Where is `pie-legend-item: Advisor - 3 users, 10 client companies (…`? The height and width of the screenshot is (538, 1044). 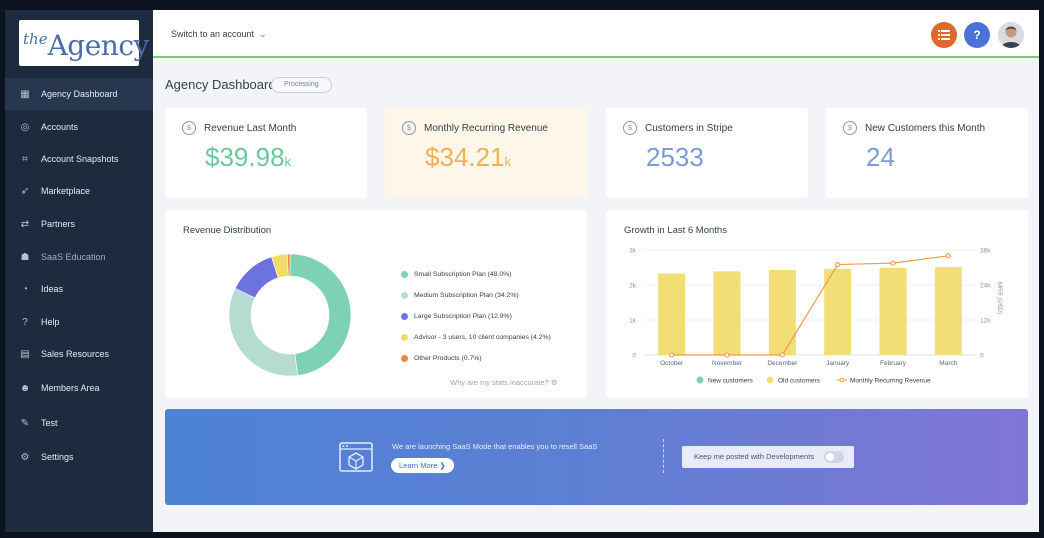
pie-legend-item: Advisor - 3 users, 10 client companies (… is located at coordinates (476, 337).